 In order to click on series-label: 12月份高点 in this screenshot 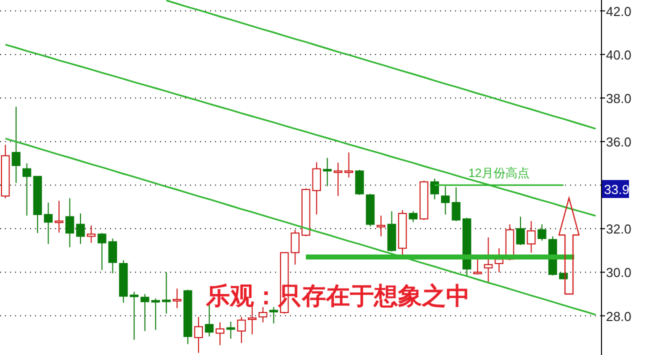, I will do `click(499, 173)`.